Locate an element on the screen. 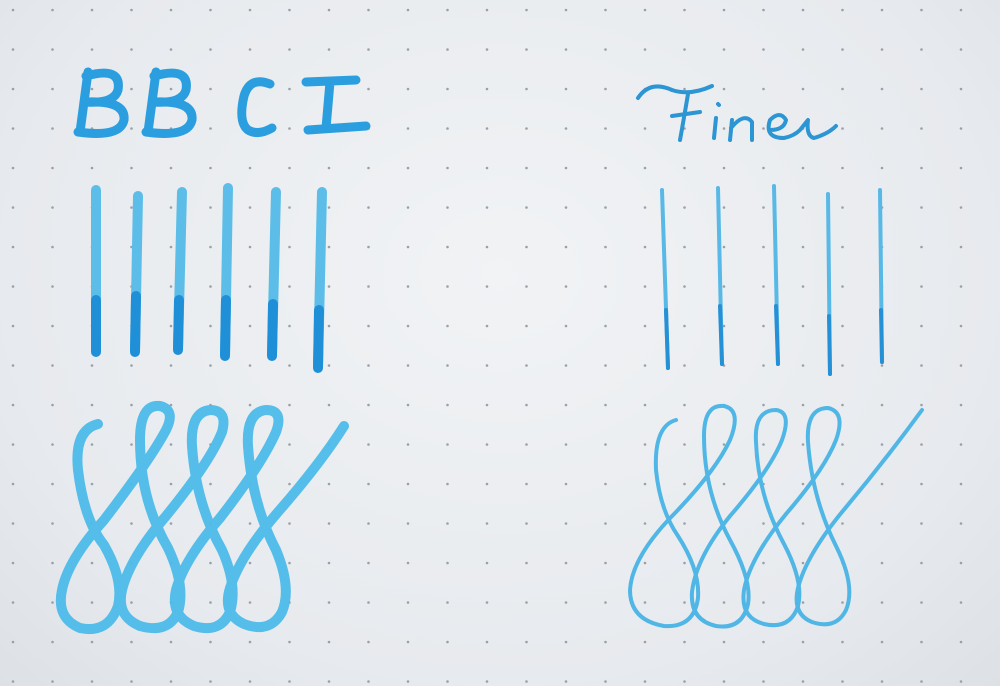 This screenshot has width=1000, height=686. letter-i-fine is located at coordinates (716, 121).